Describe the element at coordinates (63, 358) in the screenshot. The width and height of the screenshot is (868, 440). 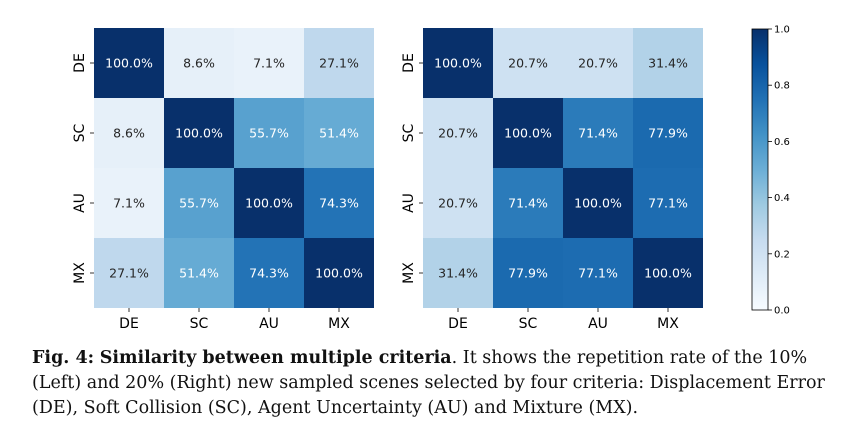
I see `caption-label: Fig. 4:` at that location.